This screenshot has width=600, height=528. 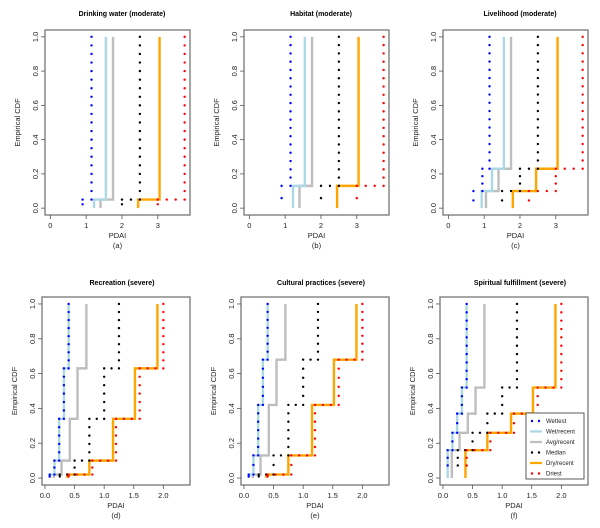 What do you see at coordinates (35, 208) in the screenshot?
I see `y-tick-label: 0.0` at bounding box center [35, 208].